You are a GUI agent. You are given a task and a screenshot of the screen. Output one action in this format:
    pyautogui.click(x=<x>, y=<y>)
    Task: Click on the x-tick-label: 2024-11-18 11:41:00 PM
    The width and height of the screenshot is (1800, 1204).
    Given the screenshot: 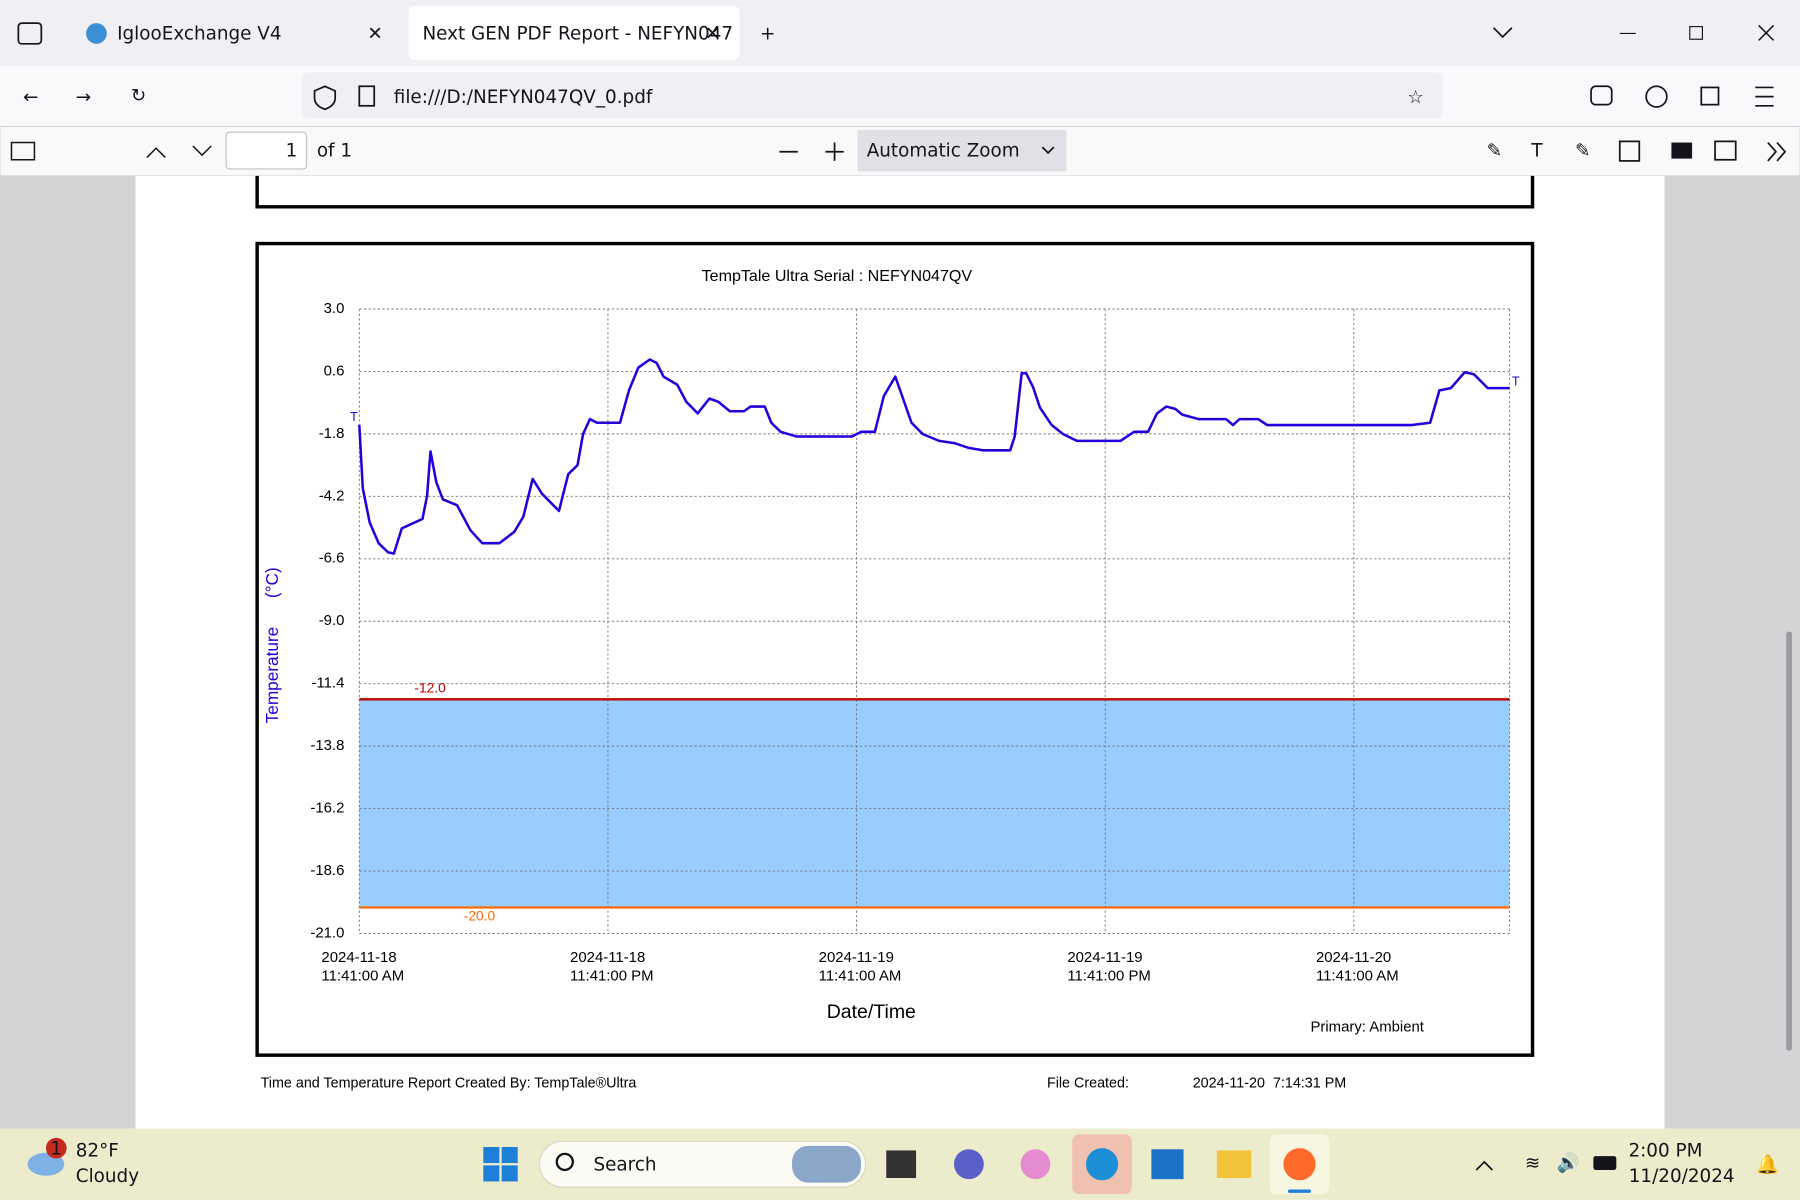 What is the action you would take?
    pyautogui.click(x=612, y=966)
    